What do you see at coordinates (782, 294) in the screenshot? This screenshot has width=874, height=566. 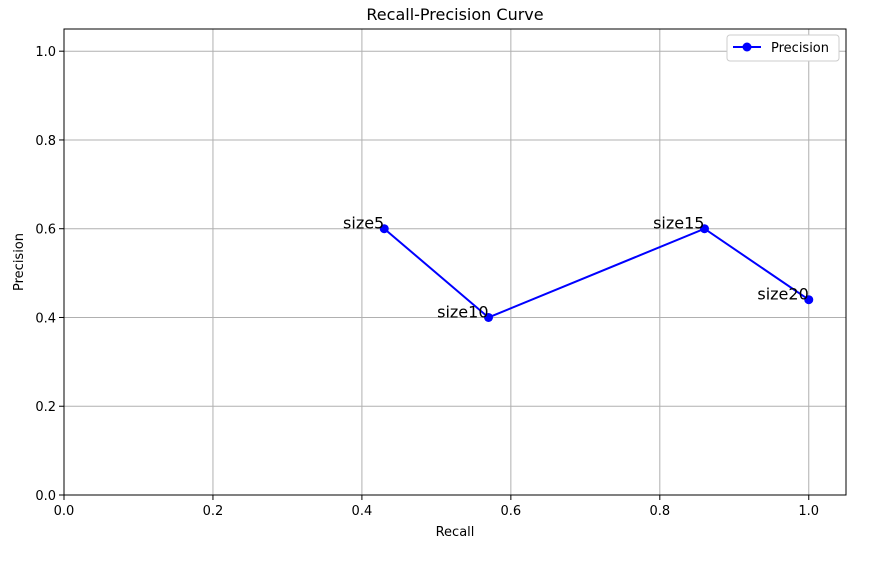 I see `data-point-label: size20` at bounding box center [782, 294].